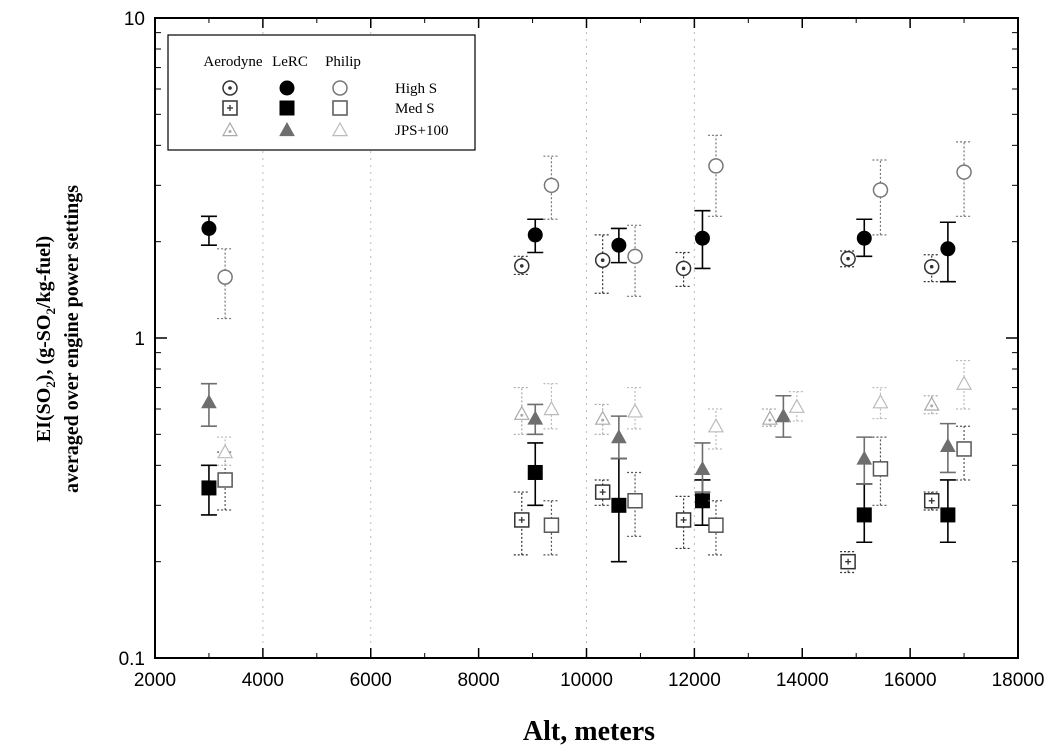 Image resolution: width=1055 pixels, height=755 pixels. What do you see at coordinates (589, 731) in the screenshot?
I see `x-axis-label: Alt, meters` at bounding box center [589, 731].